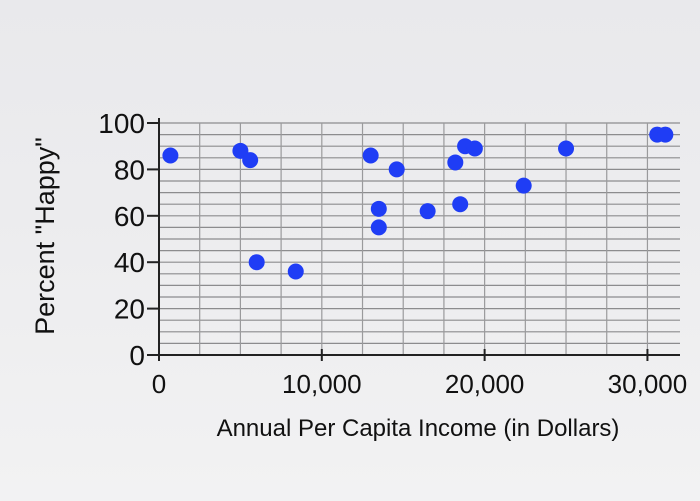 The width and height of the screenshot is (700, 501). Describe the element at coordinates (419, 374) in the screenshot. I see `x-axis-ticks: 0 10,000 20,000 30,000` at that location.